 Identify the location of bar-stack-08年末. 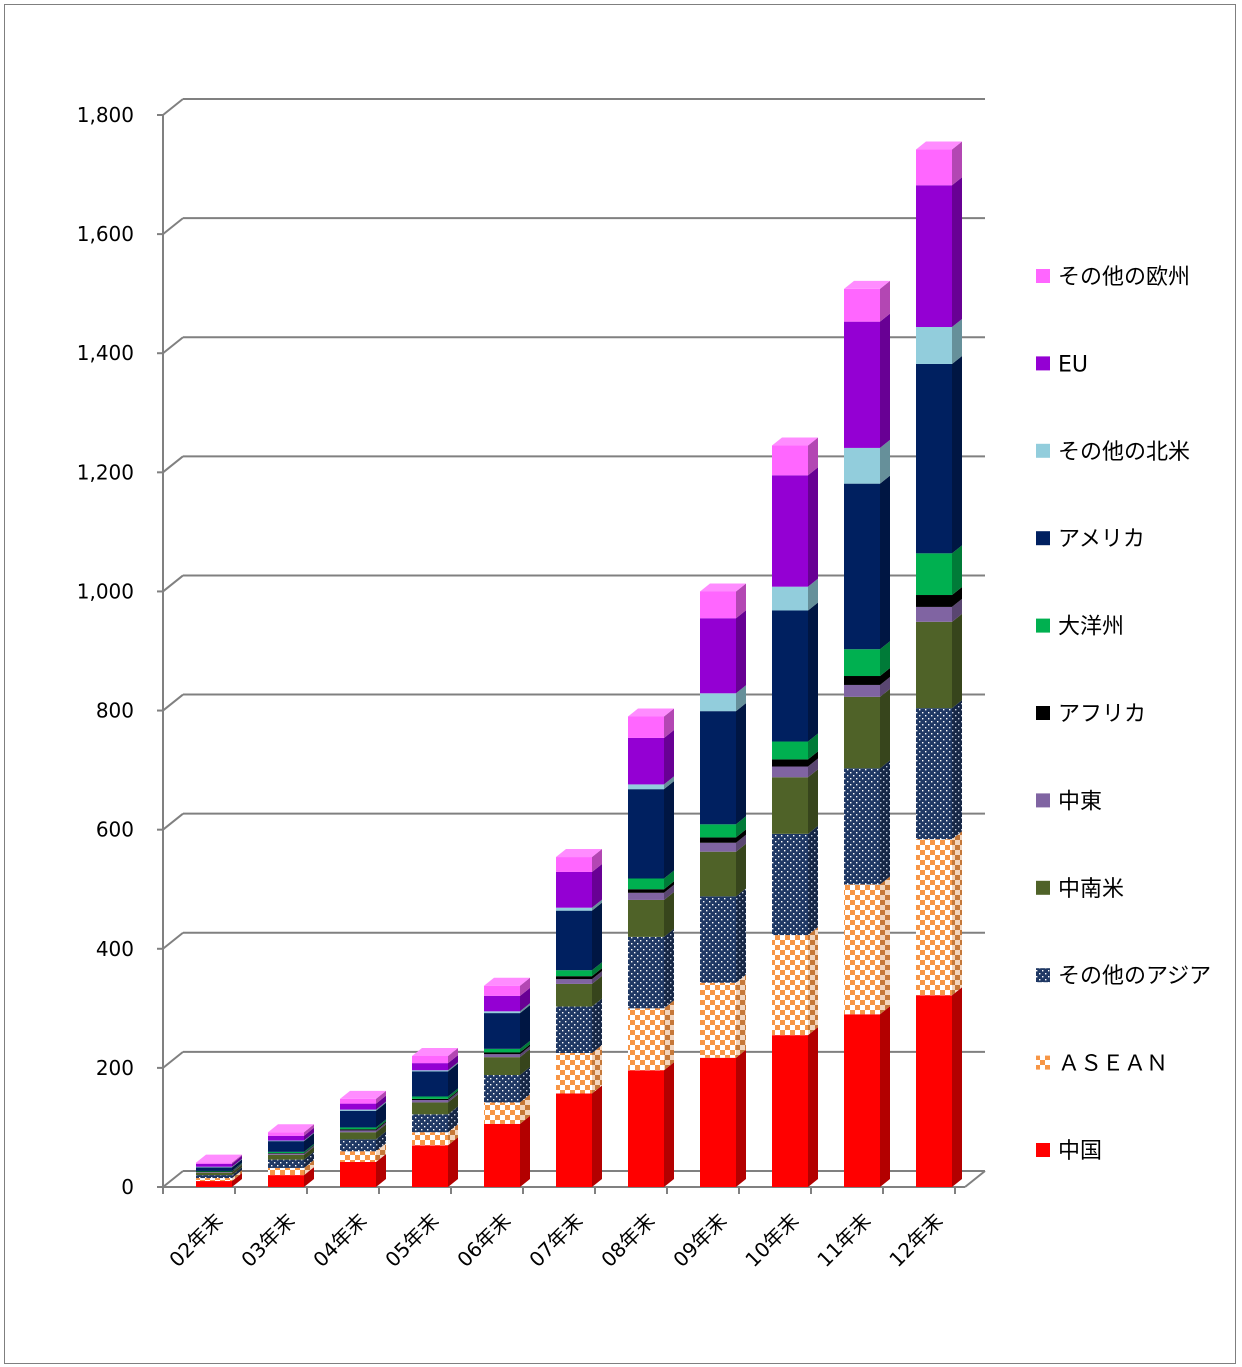
(651, 947).